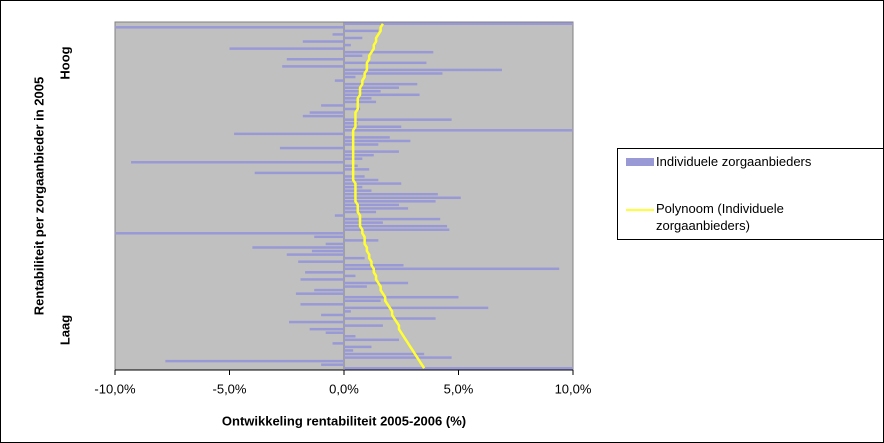  Describe the element at coordinates (720, 217) in the screenshot. I see `legend-label: Polynoom (Individuele zorgaanbieders)` at that location.